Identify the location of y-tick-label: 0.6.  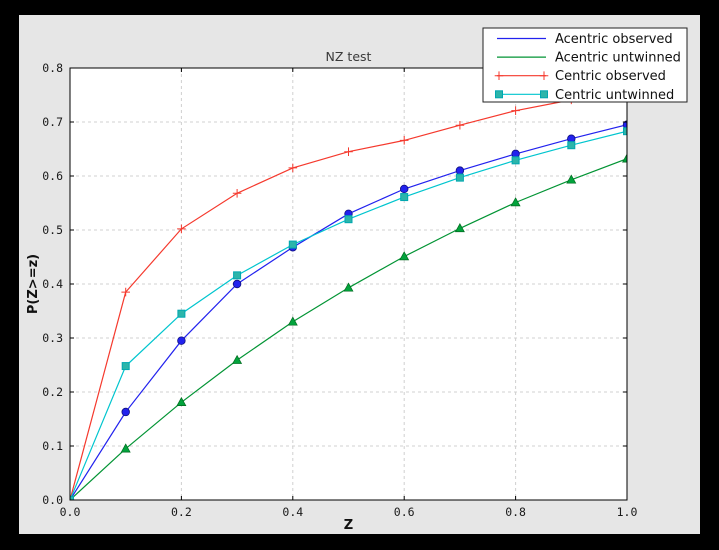
(52, 176).